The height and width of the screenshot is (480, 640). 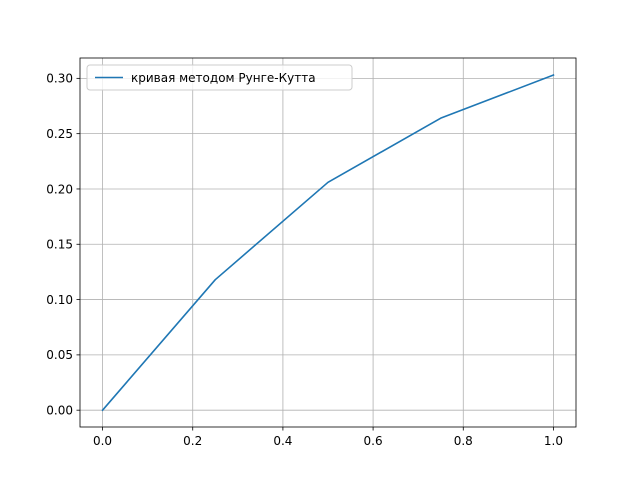 What do you see at coordinates (102, 441) in the screenshot?
I see `x-tick-label: 0.0` at bounding box center [102, 441].